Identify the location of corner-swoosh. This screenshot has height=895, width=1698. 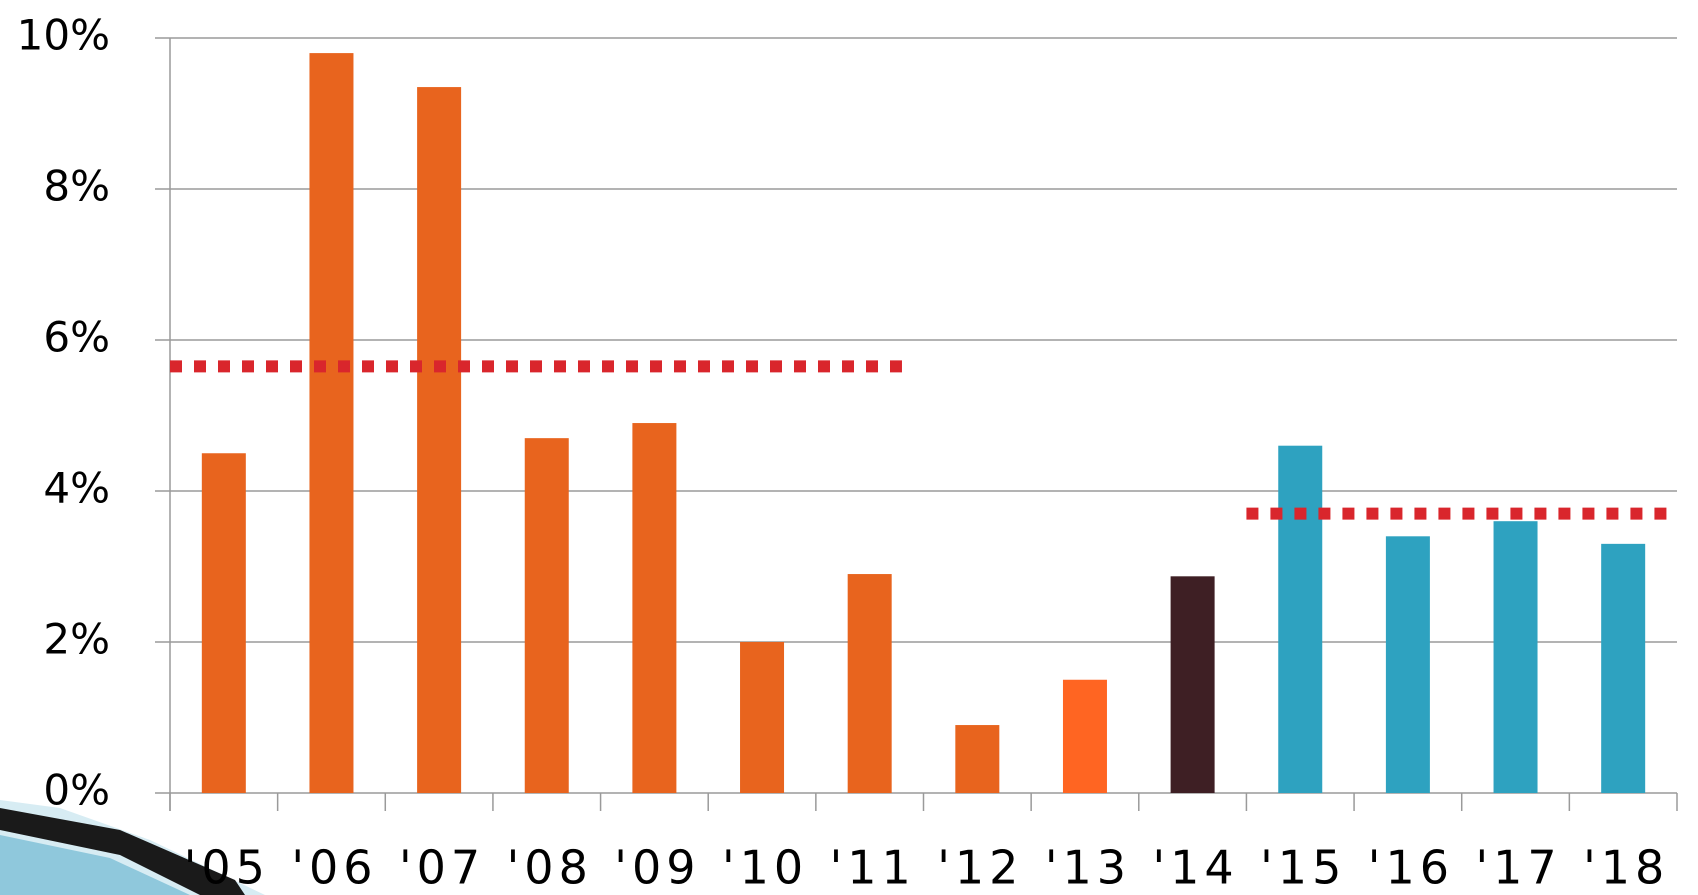
(132, 847).